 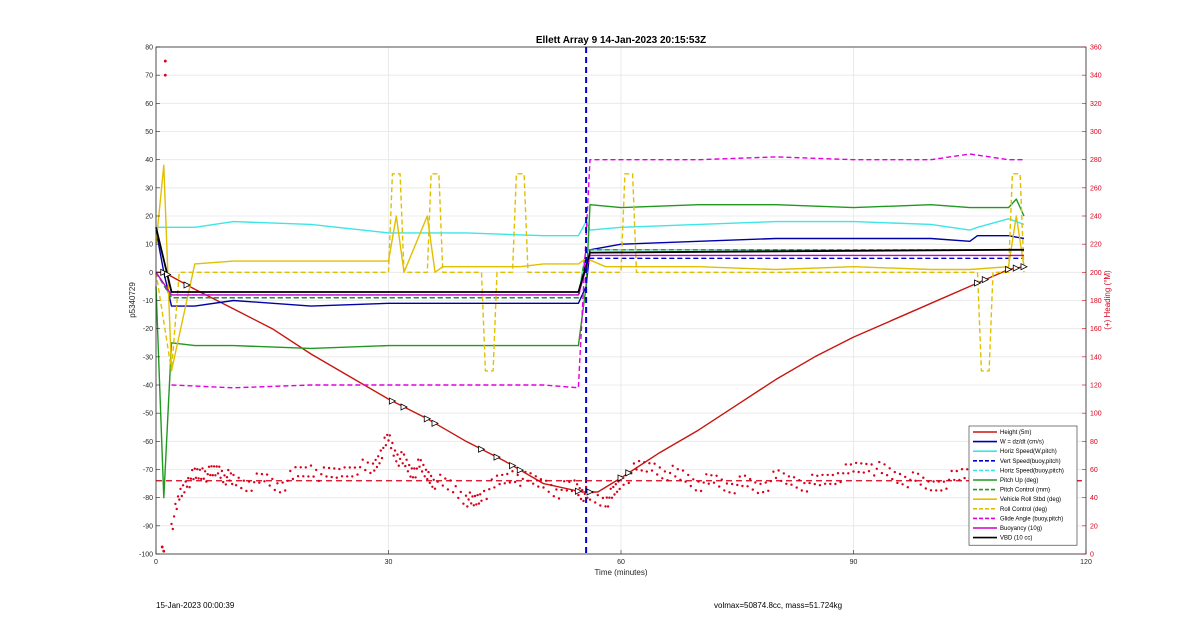 I want to click on left-tick-label: -30, so click(x=148, y=357).